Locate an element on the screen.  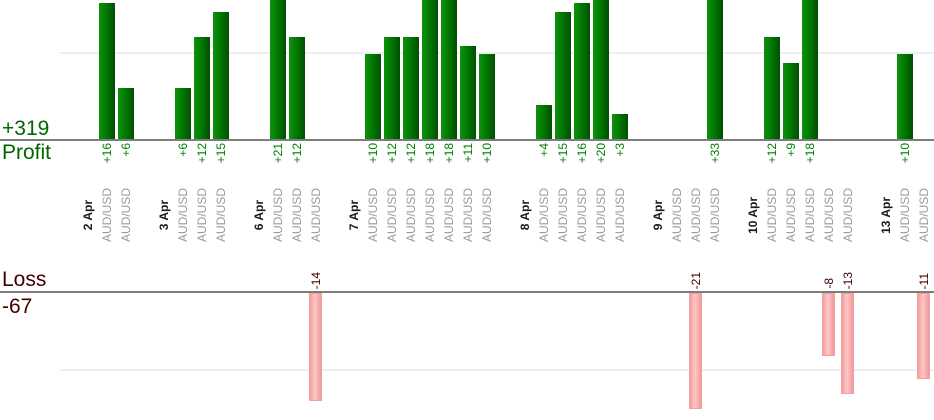
date-label: 9 Apr is located at coordinates (657, 215).